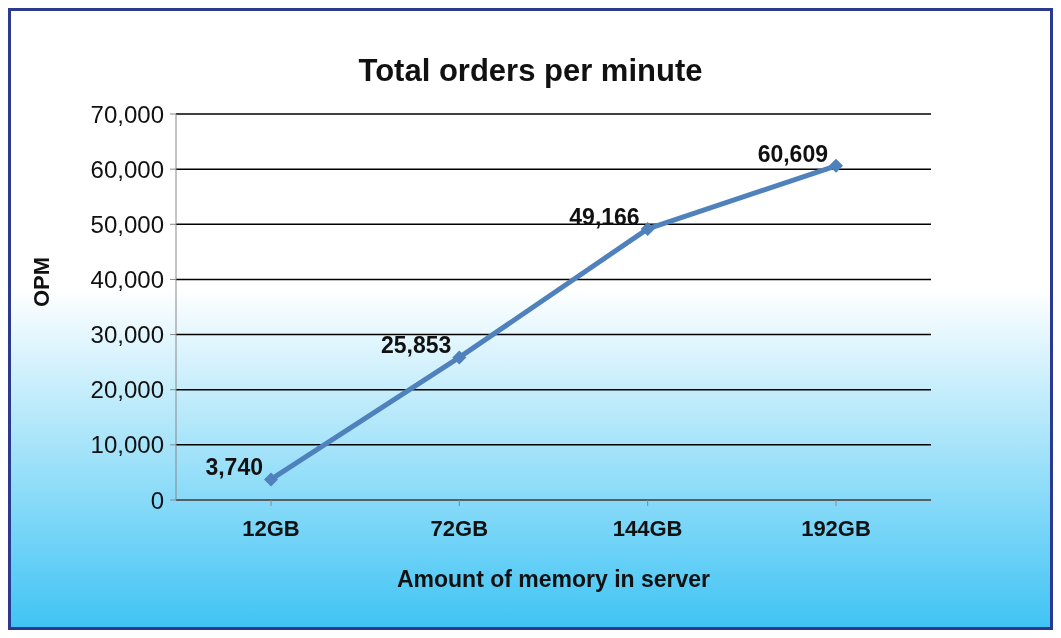  I want to click on y-tick-label: 60,000, so click(127, 169).